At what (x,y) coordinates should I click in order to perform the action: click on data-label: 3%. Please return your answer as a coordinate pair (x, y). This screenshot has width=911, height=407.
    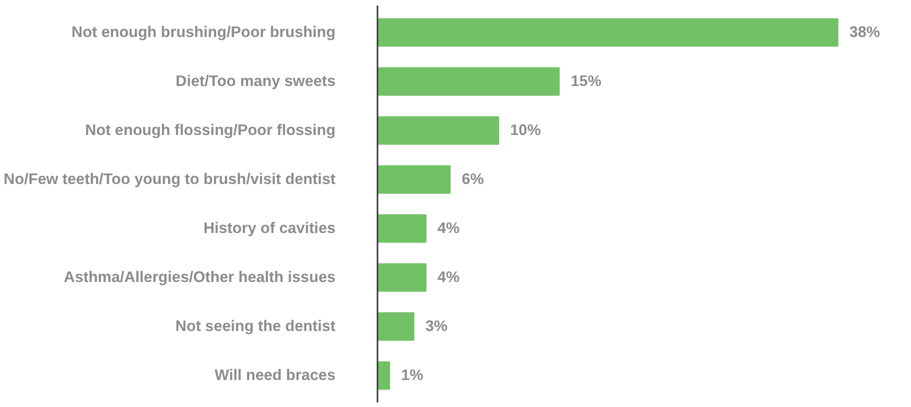
    Looking at the image, I should click on (436, 327).